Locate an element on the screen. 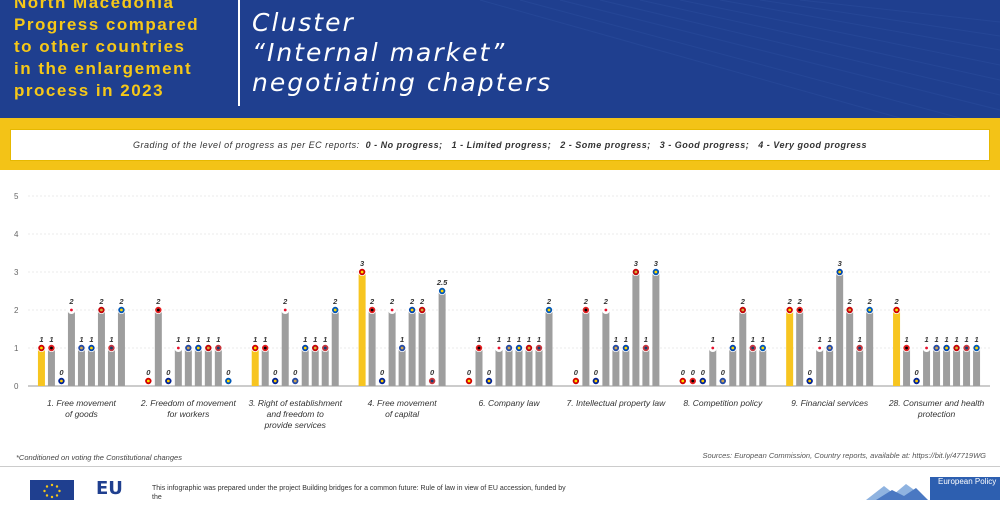 The image size is (1000, 505). header-right-line: “Internal market” is located at coordinates (379, 52).